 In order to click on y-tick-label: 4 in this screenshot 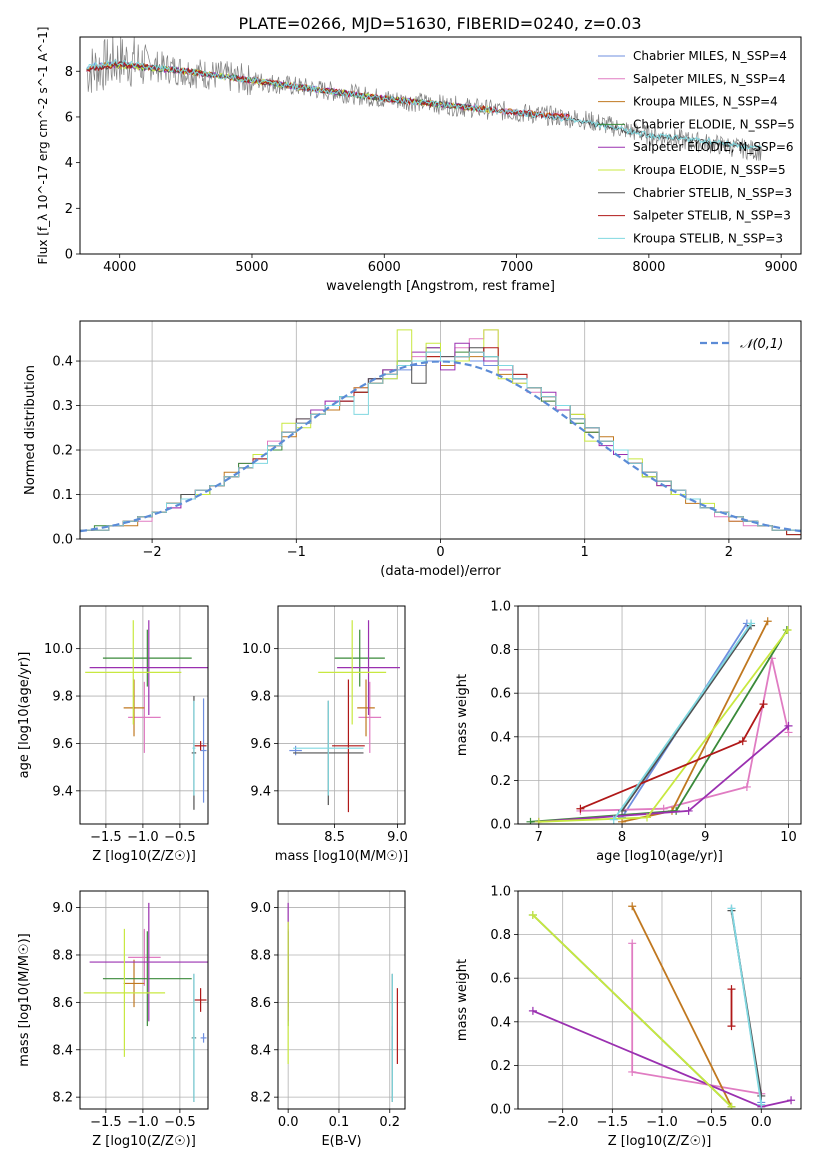, I will do `click(69, 163)`.